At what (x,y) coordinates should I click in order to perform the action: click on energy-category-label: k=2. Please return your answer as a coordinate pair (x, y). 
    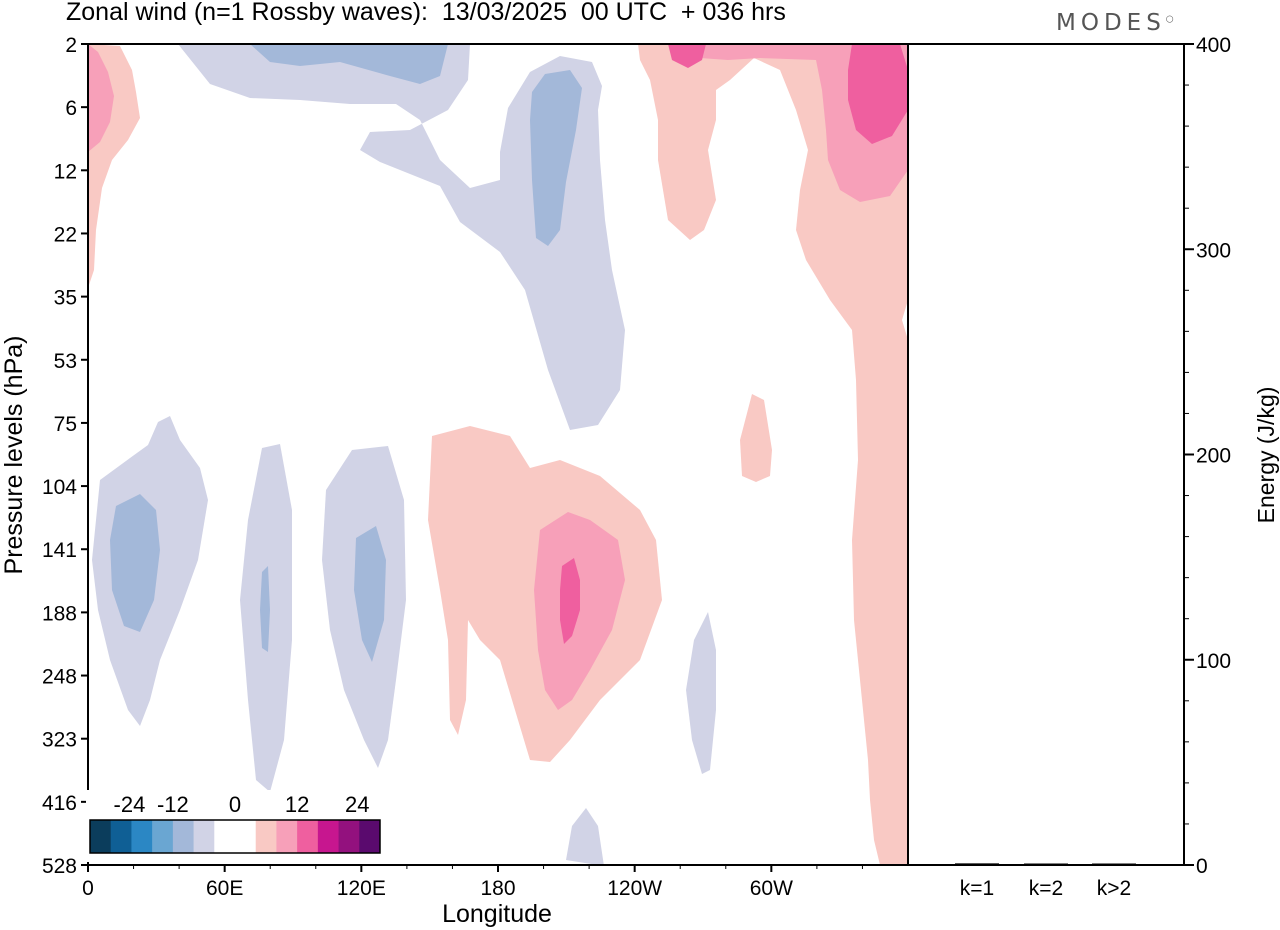
    Looking at the image, I should click on (1046, 888).